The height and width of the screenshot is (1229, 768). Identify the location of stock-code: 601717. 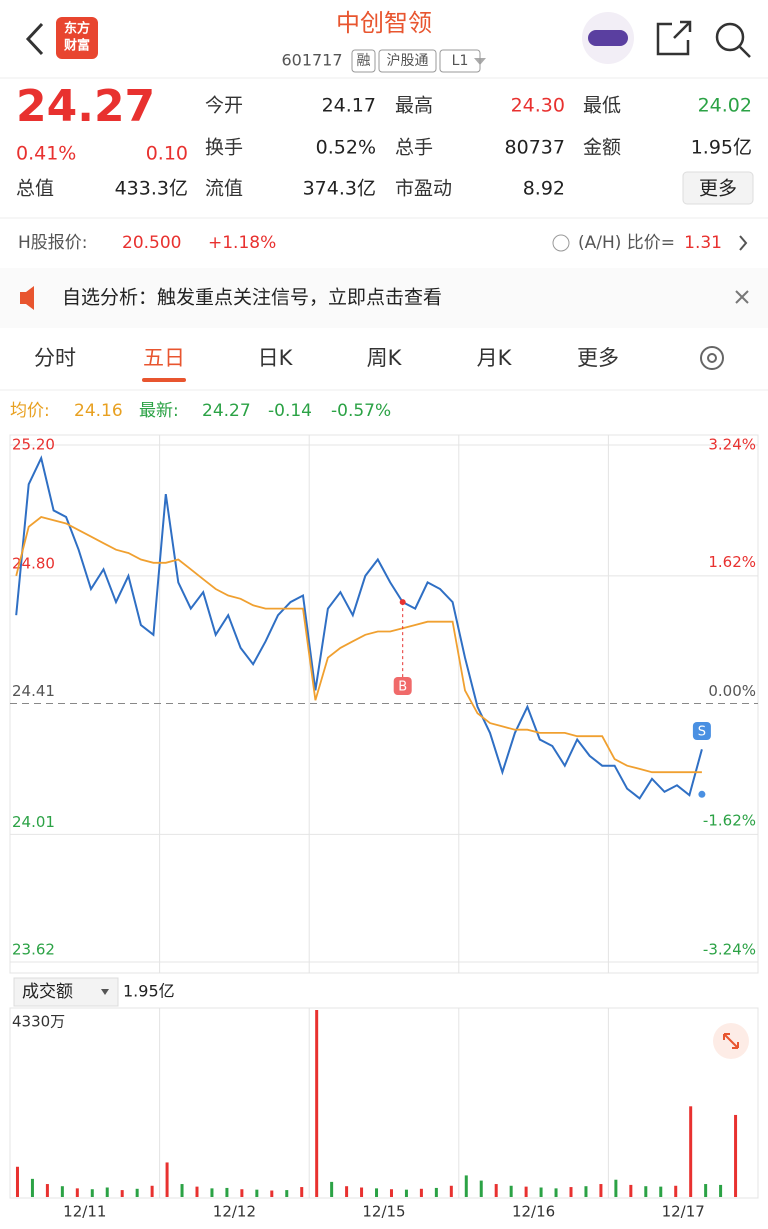
(311, 60).